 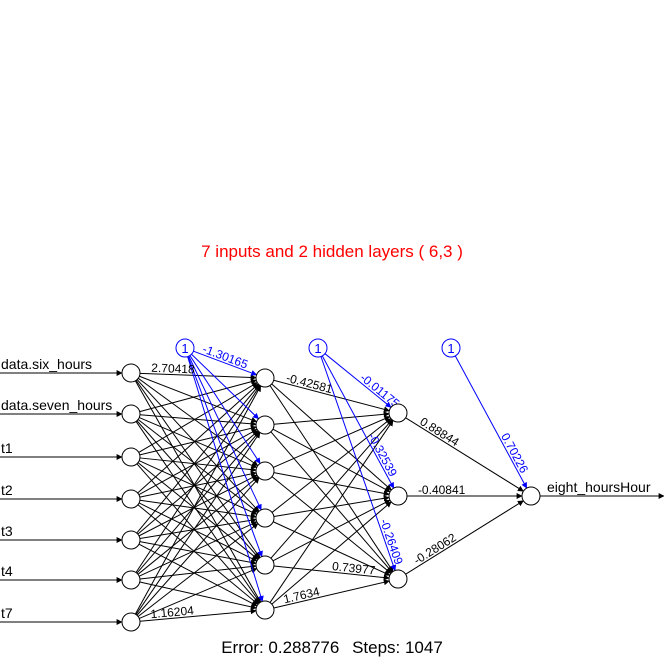 What do you see at coordinates (7, 490) in the screenshot?
I see `input-label-4: t2` at bounding box center [7, 490].